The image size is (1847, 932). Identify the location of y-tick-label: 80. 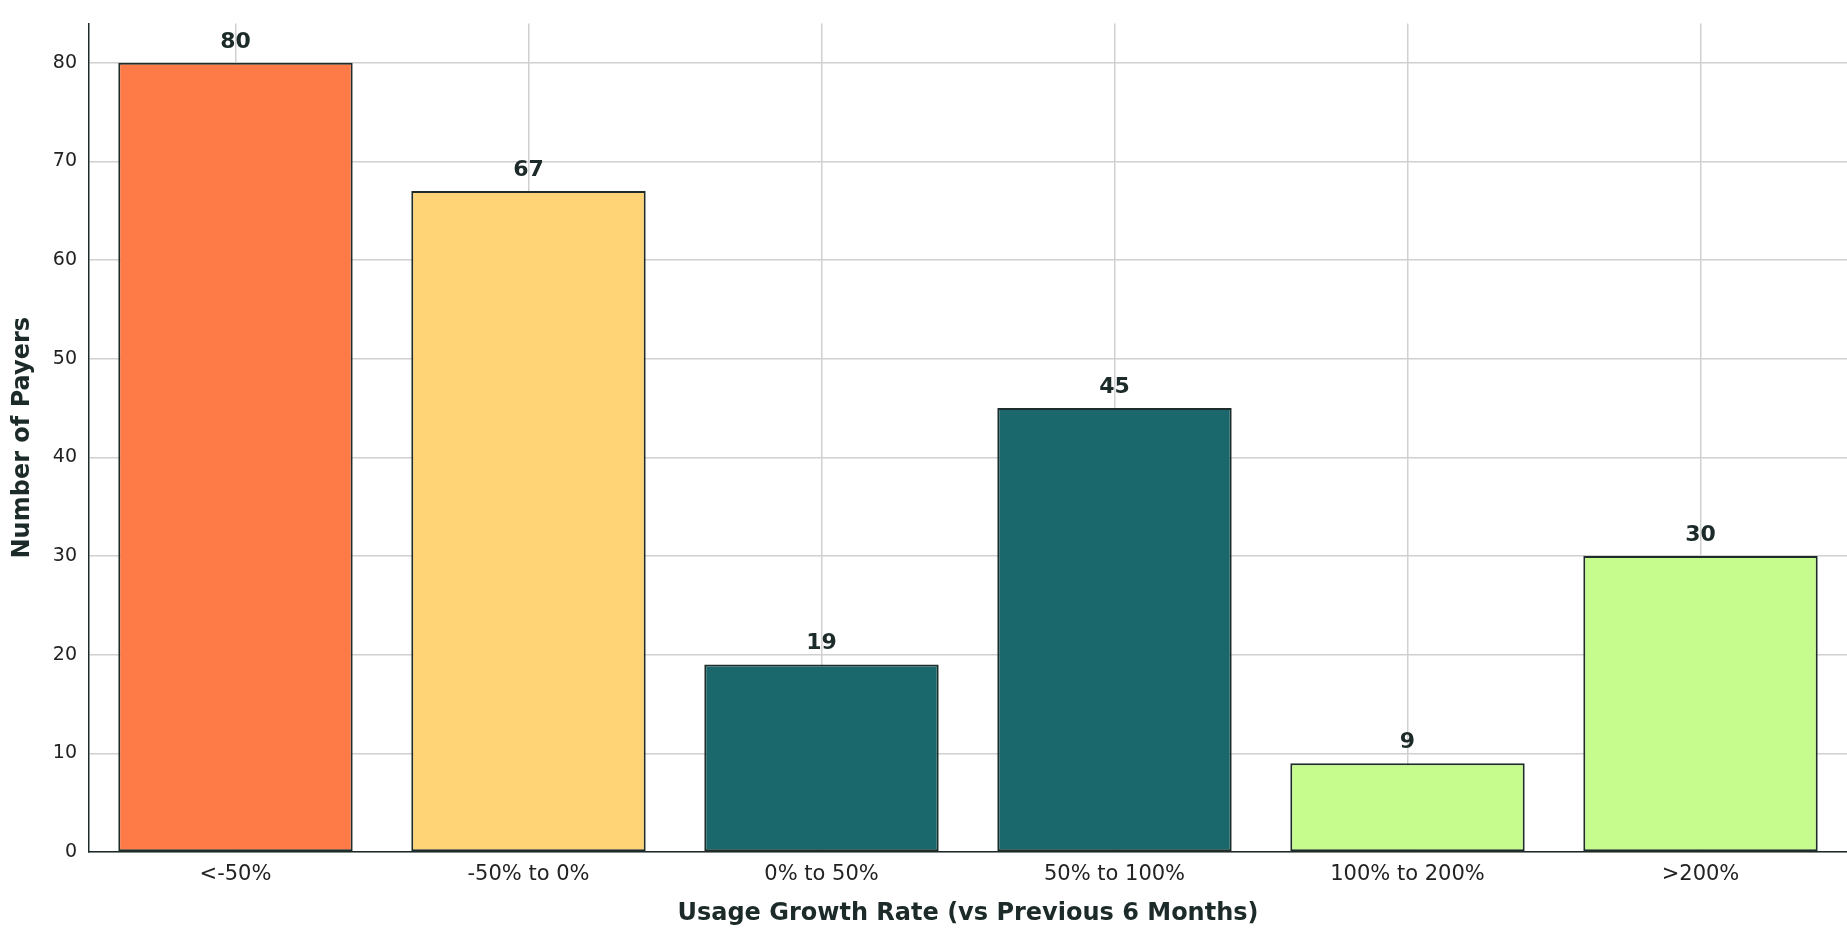
(64, 60).